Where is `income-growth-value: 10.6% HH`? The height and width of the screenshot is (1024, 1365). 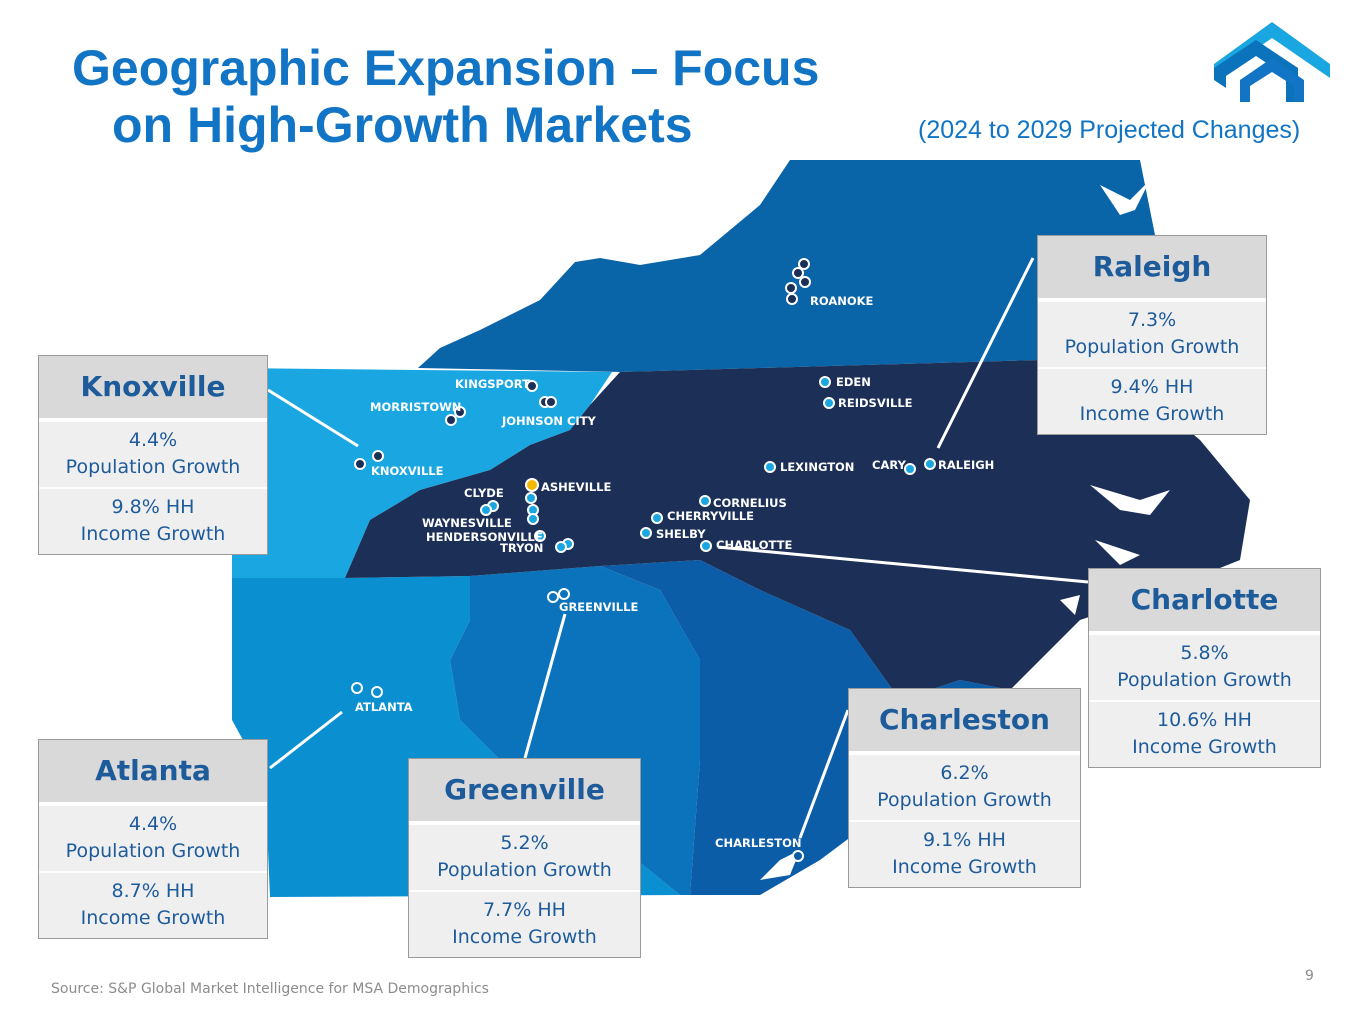 income-growth-value: 10.6% HH is located at coordinates (1204, 720).